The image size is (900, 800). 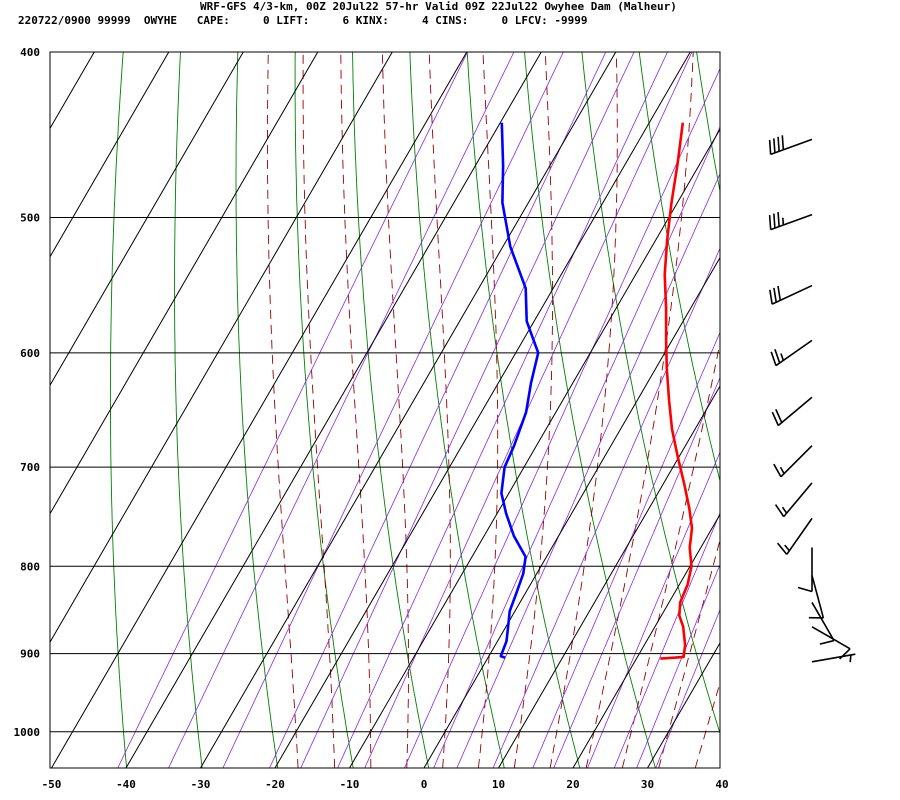 What do you see at coordinates (519, 390) in the screenshot?
I see `dewpoint-profile-line` at bounding box center [519, 390].